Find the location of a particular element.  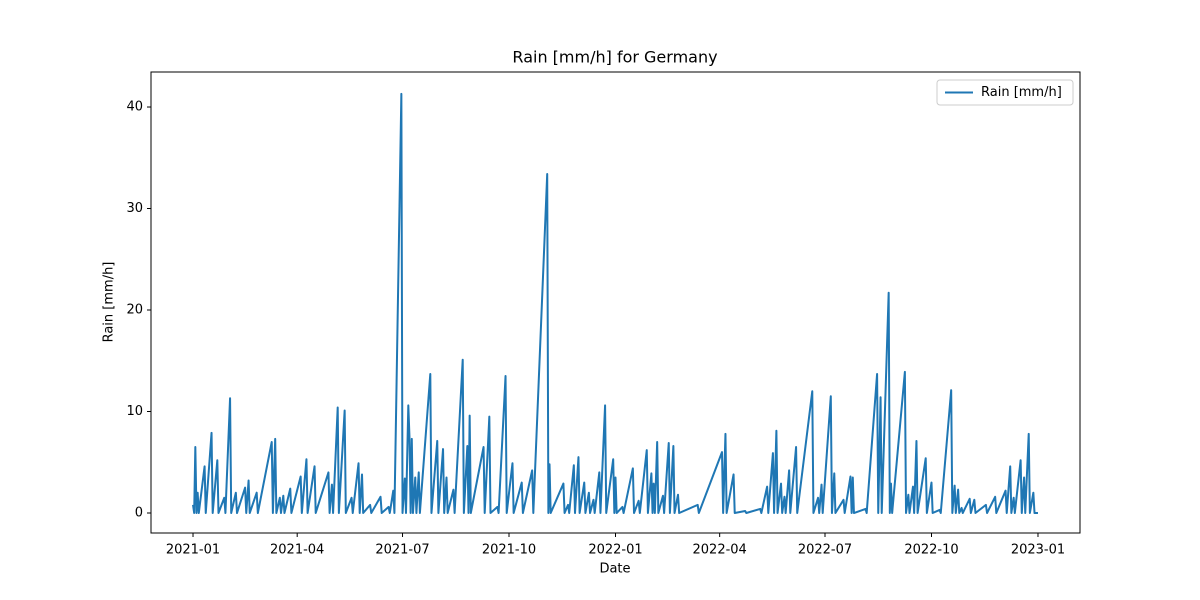

x-tick-label: 2022-10 is located at coordinates (931, 550).